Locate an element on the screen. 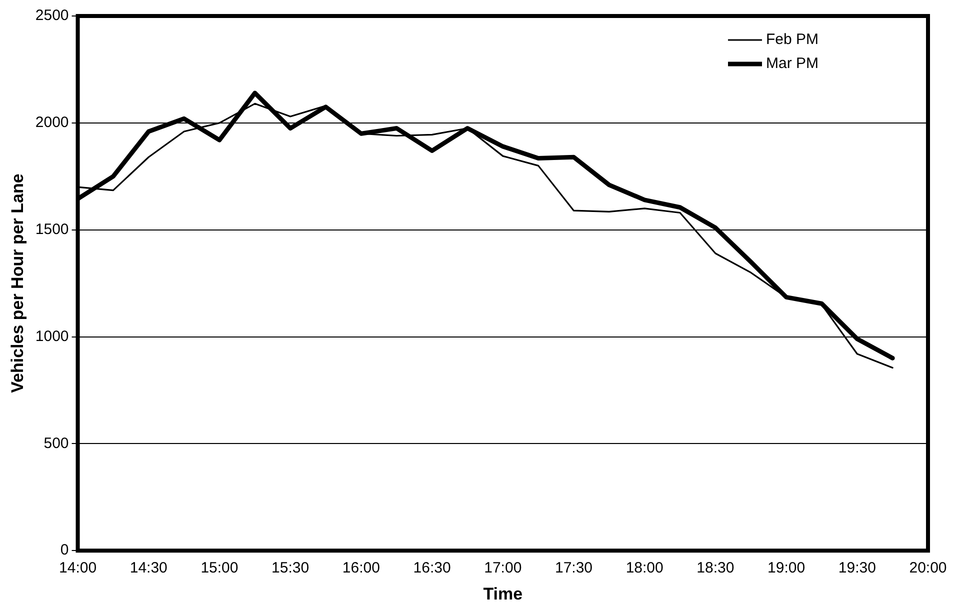 Image resolution: width=956 pixels, height=613 pixels. x-tick-label: 14:30 is located at coordinates (149, 568).